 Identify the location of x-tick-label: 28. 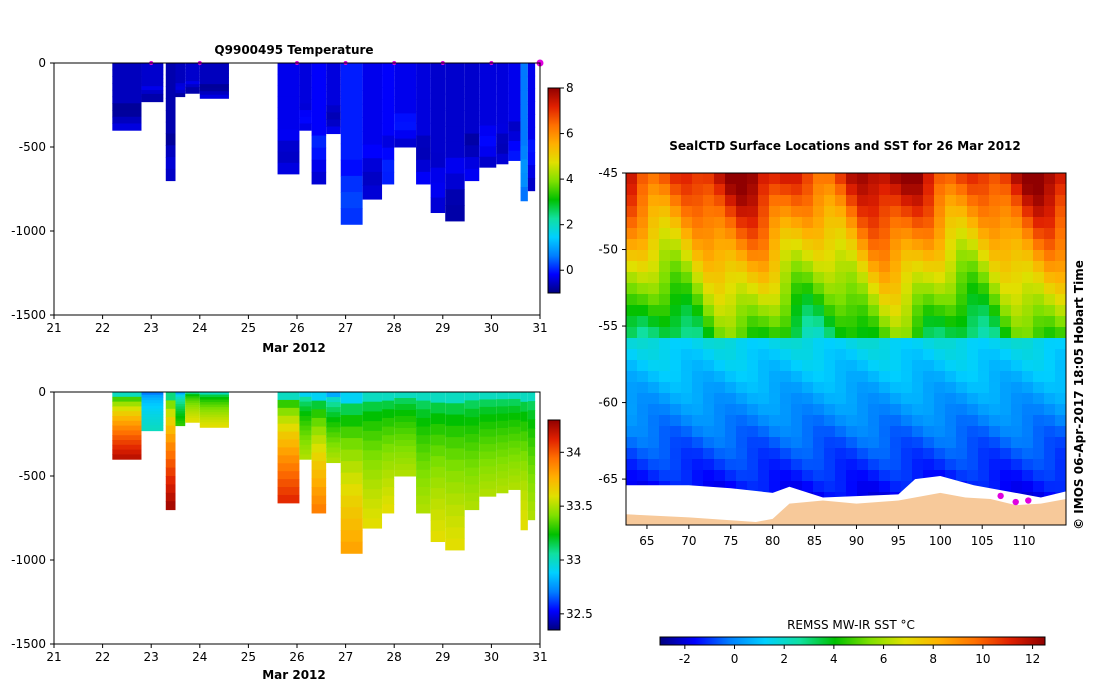
(394, 328).